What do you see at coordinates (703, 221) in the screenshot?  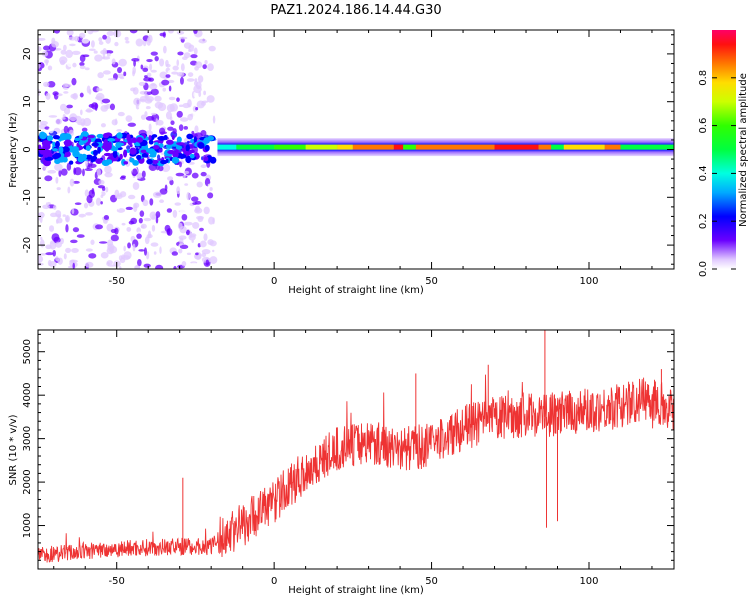 I see `colorbar-tick-label: 0.2` at bounding box center [703, 221].